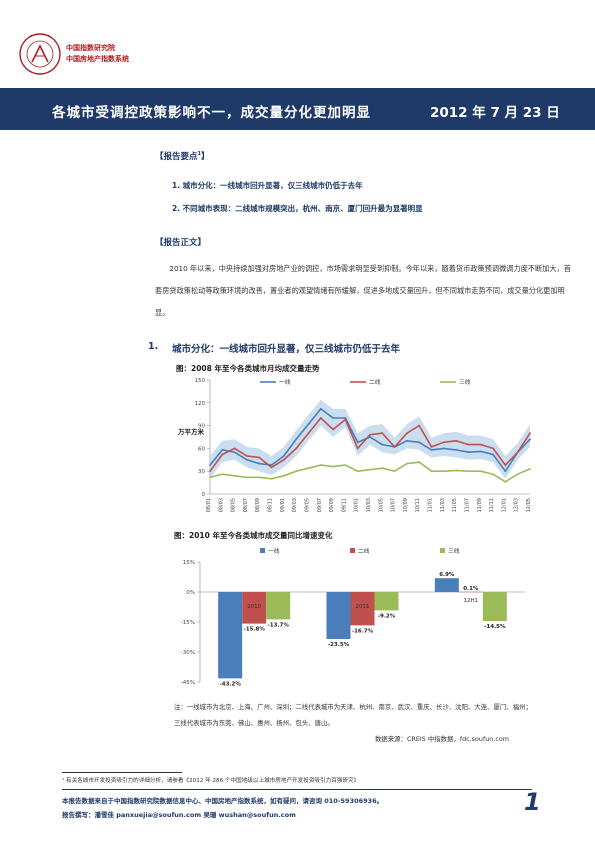  What do you see at coordinates (286, 349) in the screenshot?
I see `section-1-title: 城市分化：一线城市回升显著，仅三线城市仍低于去年` at bounding box center [286, 349].